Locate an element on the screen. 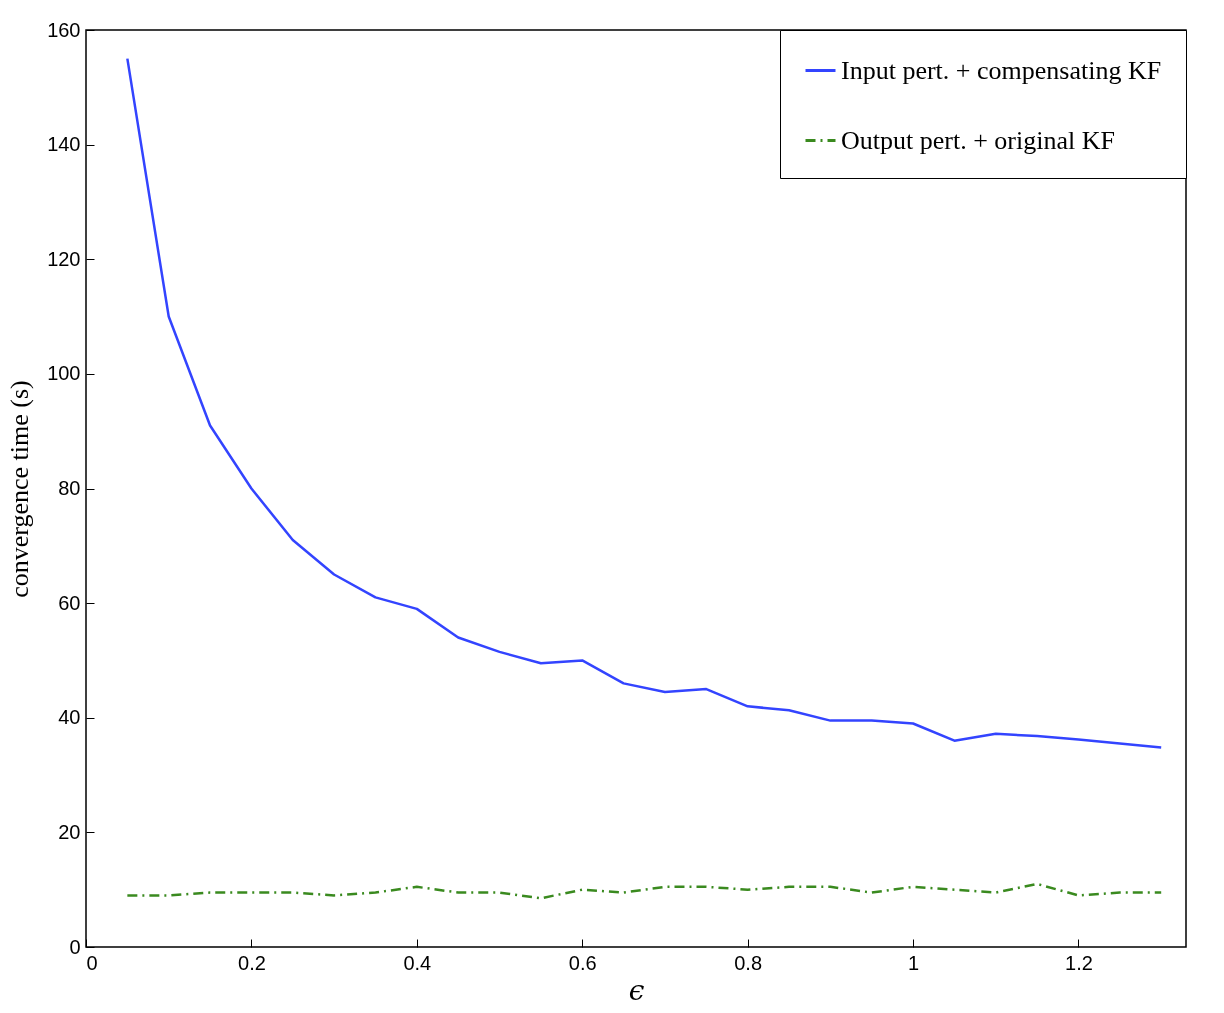  y-tick-label: 100 is located at coordinates (64, 373).